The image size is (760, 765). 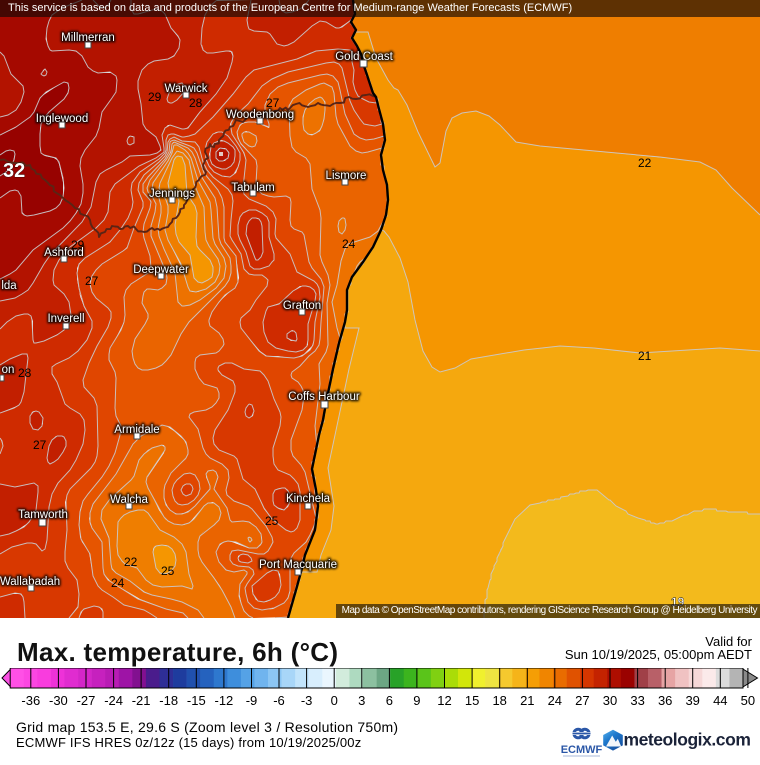 What do you see at coordinates (168, 700) in the screenshot?
I see `svg-text: -18` at bounding box center [168, 700].